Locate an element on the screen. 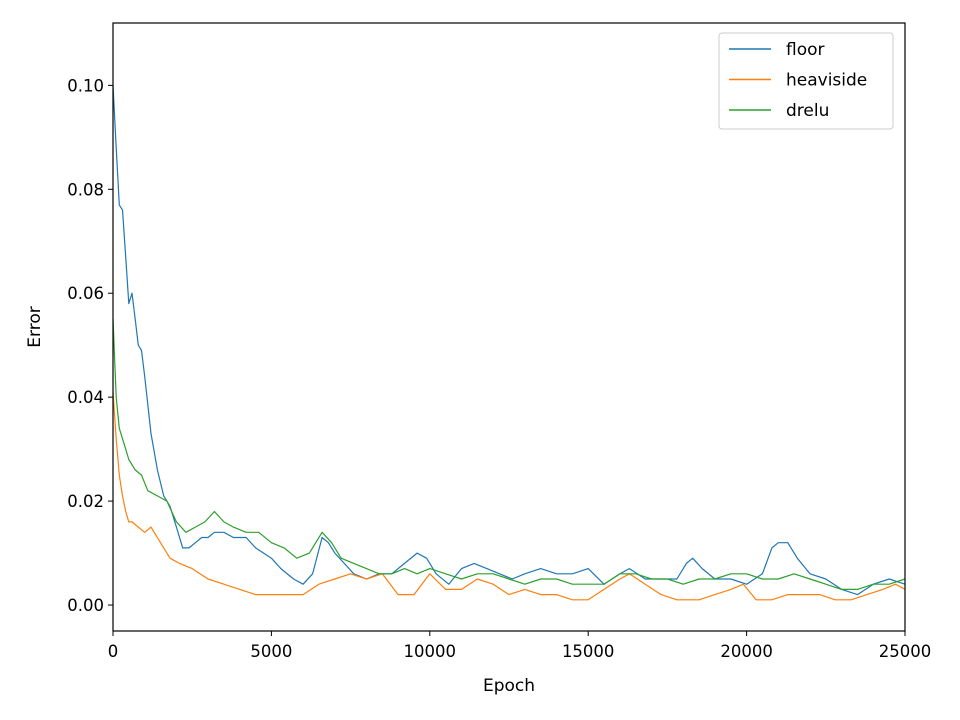 The width and height of the screenshot is (960, 720). y-tick-label: 0.10 is located at coordinates (85, 85).